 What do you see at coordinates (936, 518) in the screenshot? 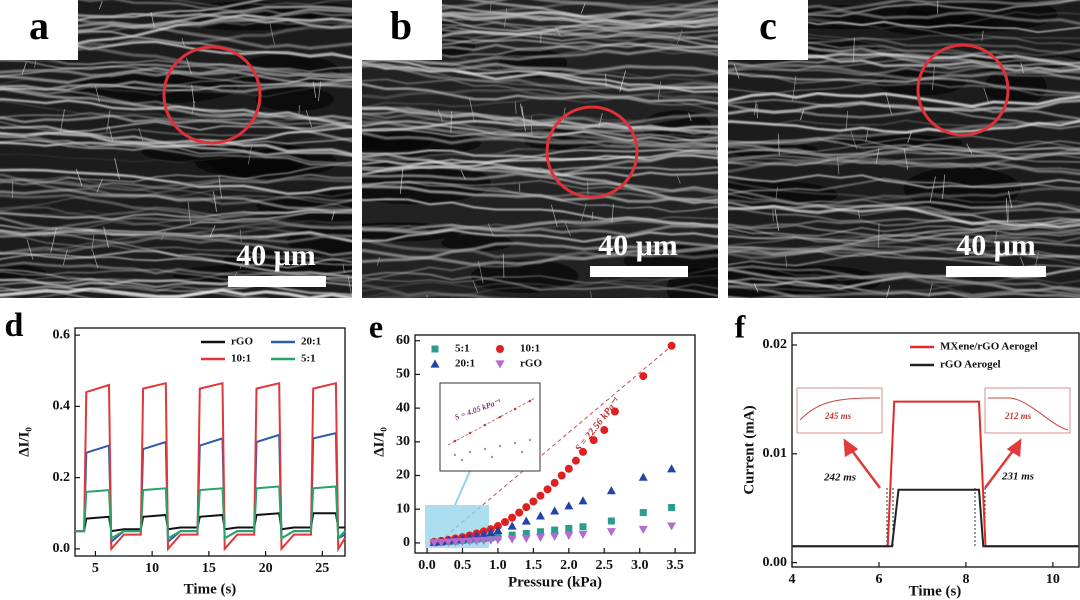
I see `marker-line` at bounding box center [936, 518].